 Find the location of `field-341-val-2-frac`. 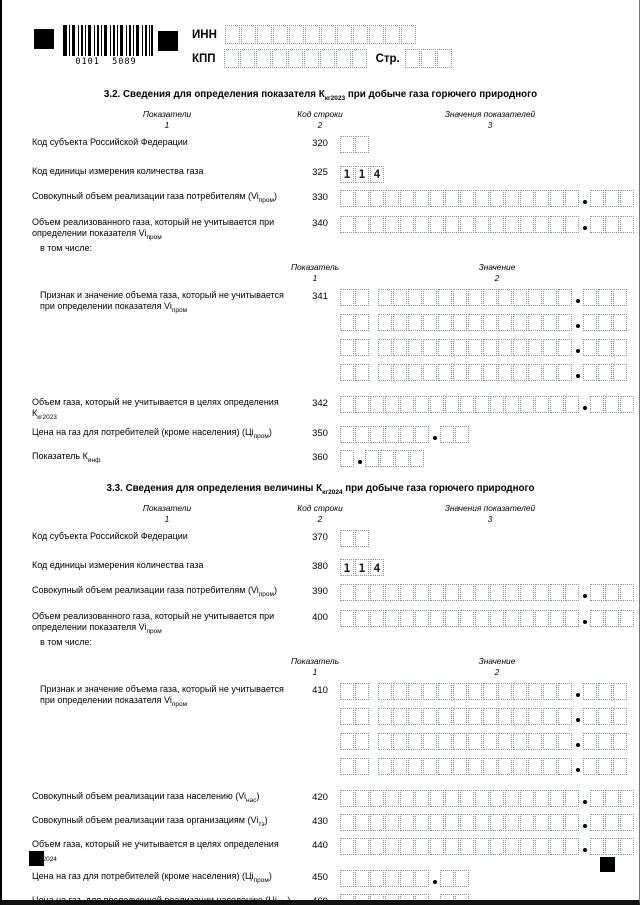

field-341-val-2-frac is located at coordinates (605, 323).